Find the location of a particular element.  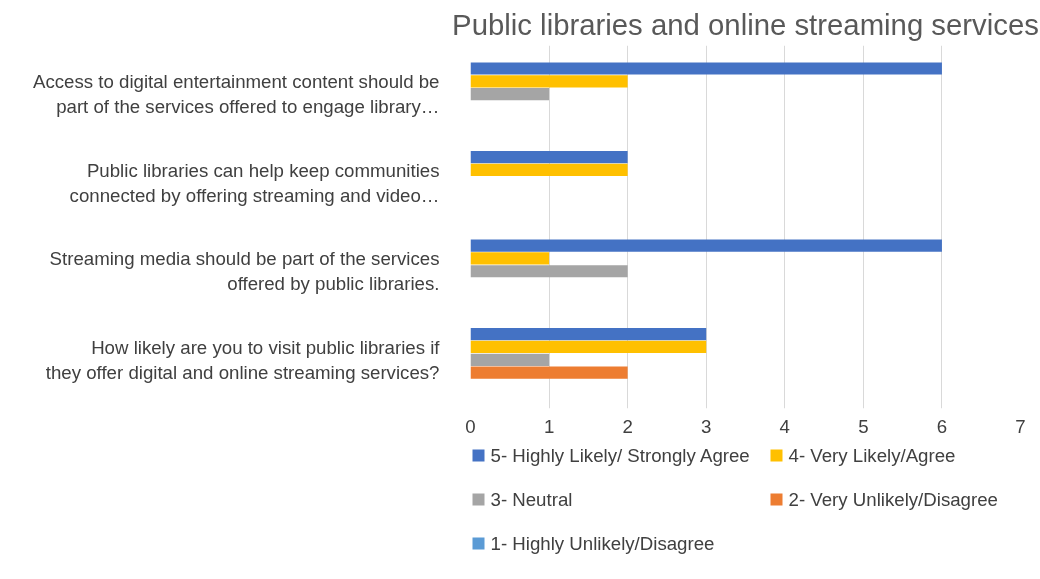

y-tick-label: How likely are you to visit public libraries if they offer digital and online streaming services? is located at coordinates (243, 359).